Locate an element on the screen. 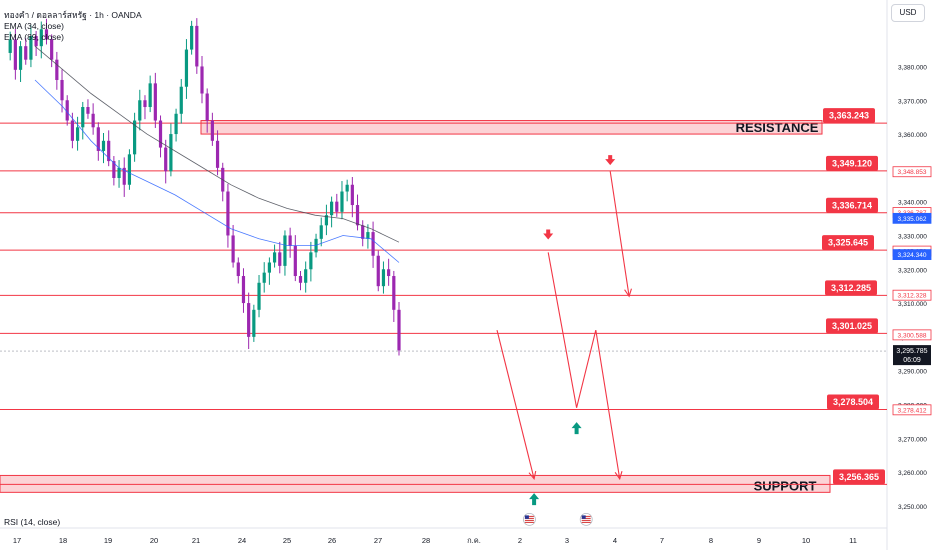 This screenshot has width=932, height=550. y-tick-label: 3,270.000 is located at coordinates (912, 439).